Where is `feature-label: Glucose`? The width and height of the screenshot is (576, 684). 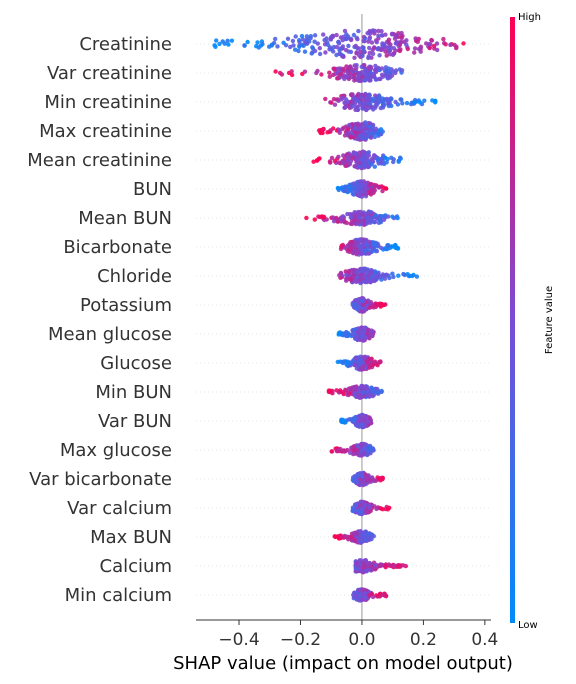 feature-label: Glucose is located at coordinates (136, 363).